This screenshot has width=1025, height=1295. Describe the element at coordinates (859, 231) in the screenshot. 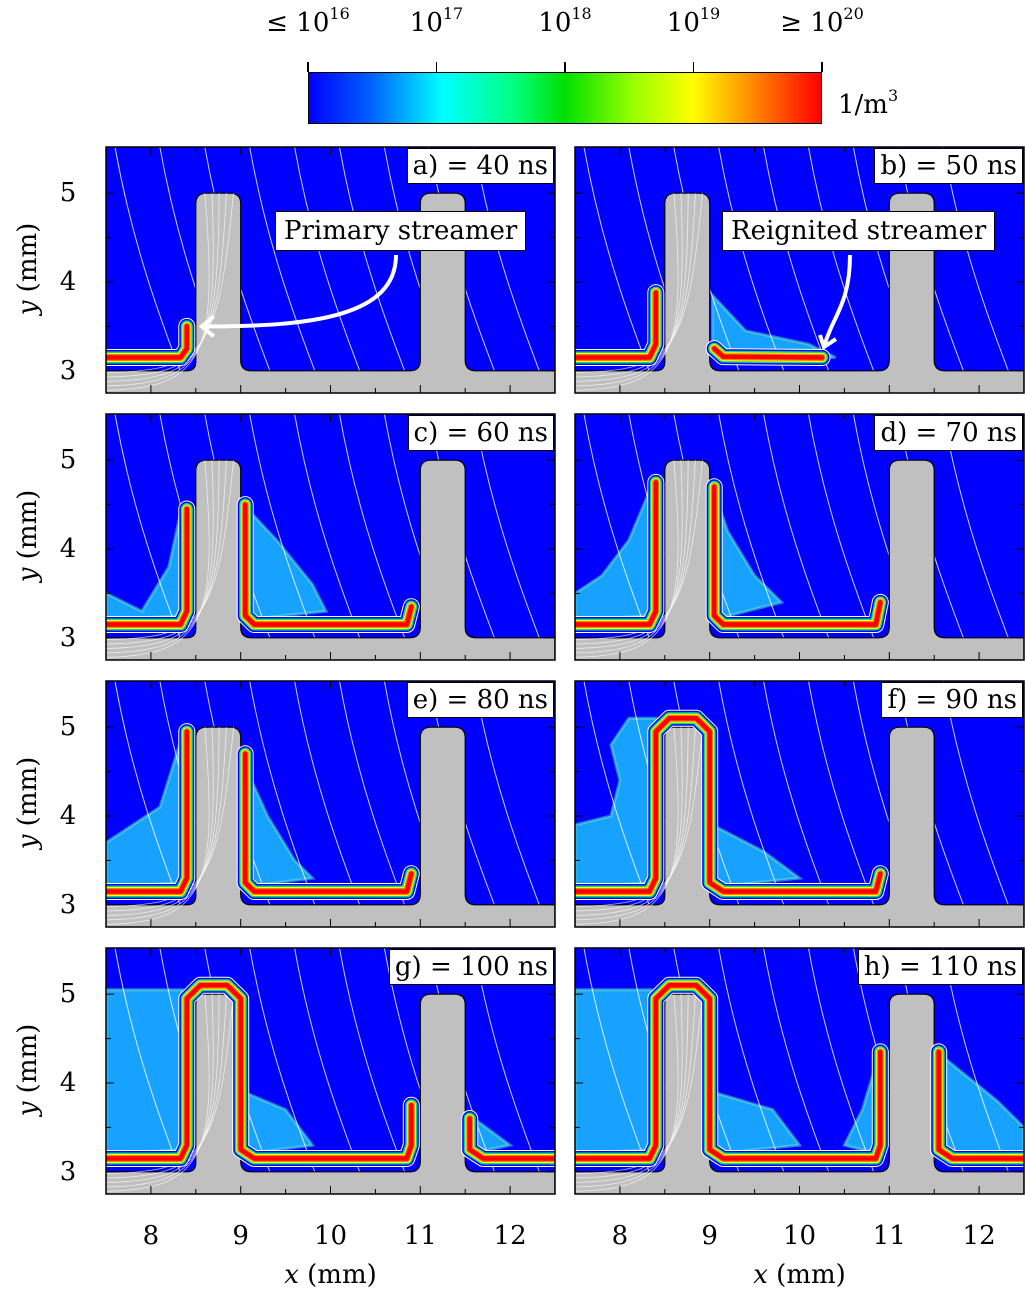

I see `annotation-label: Reignited streamer` at that location.